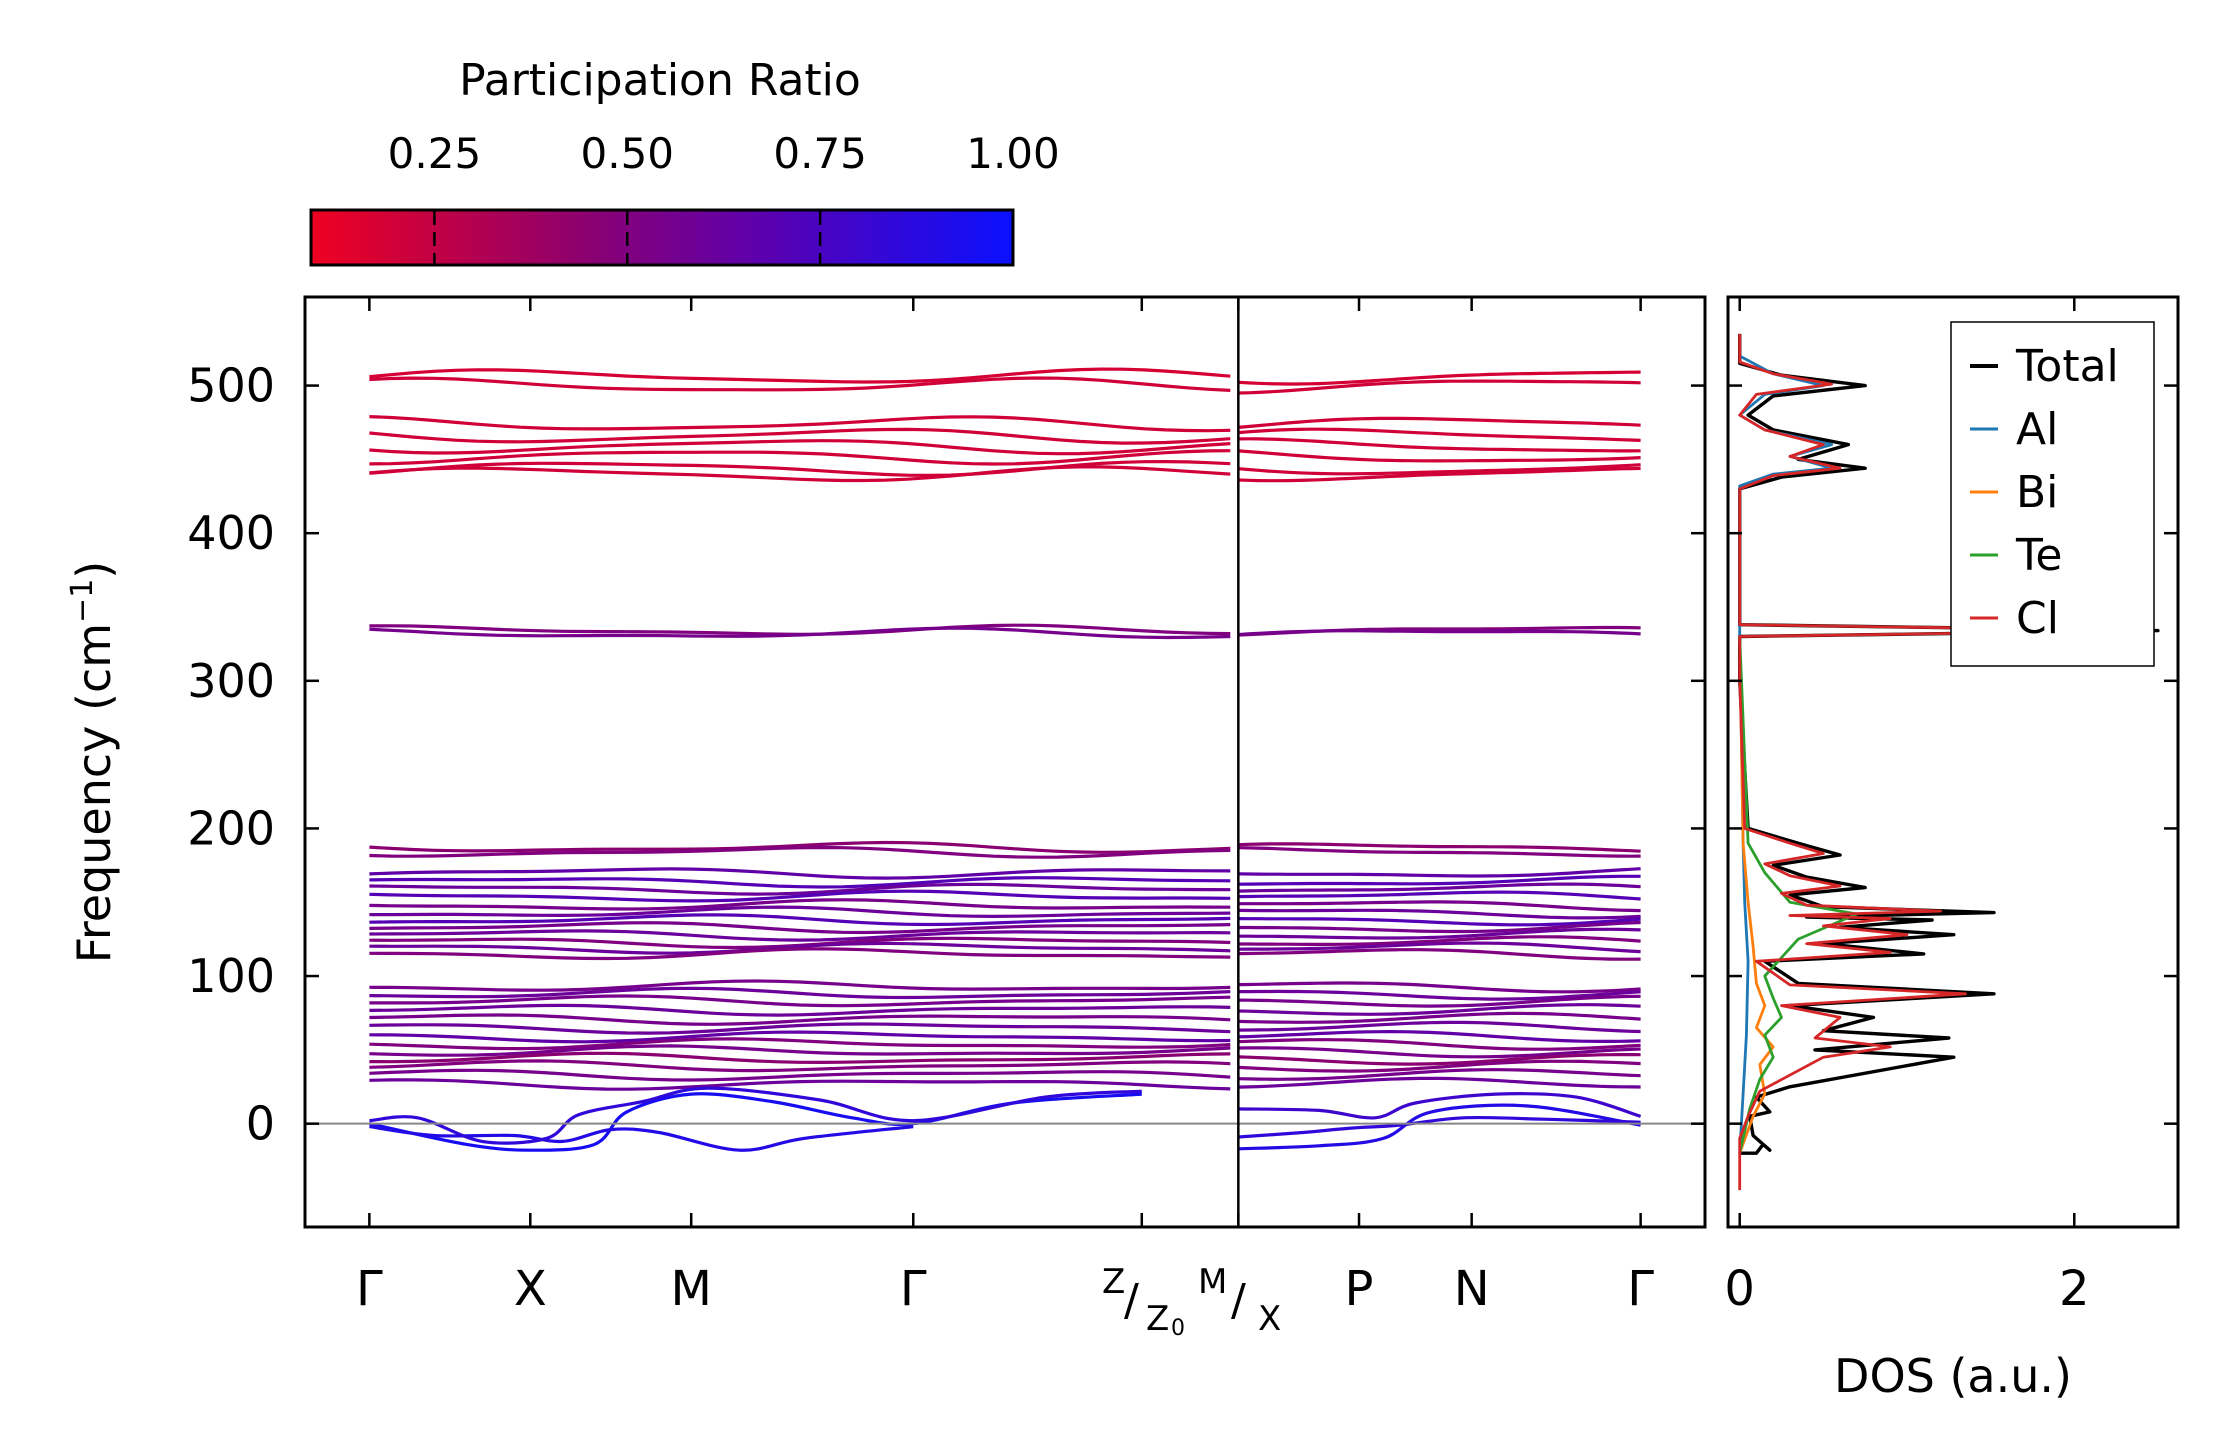  I want to click on break-label-sub0: 0, so click(1178, 1328).